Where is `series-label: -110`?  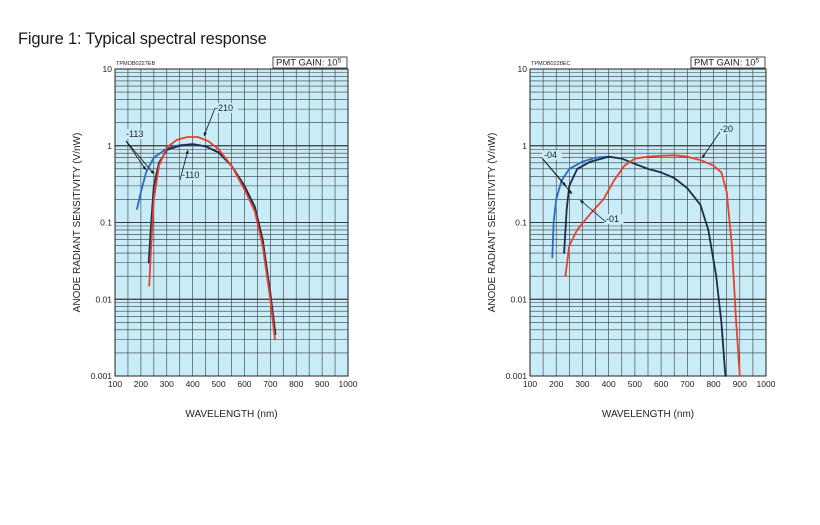 series-label: -110 is located at coordinates (190, 175).